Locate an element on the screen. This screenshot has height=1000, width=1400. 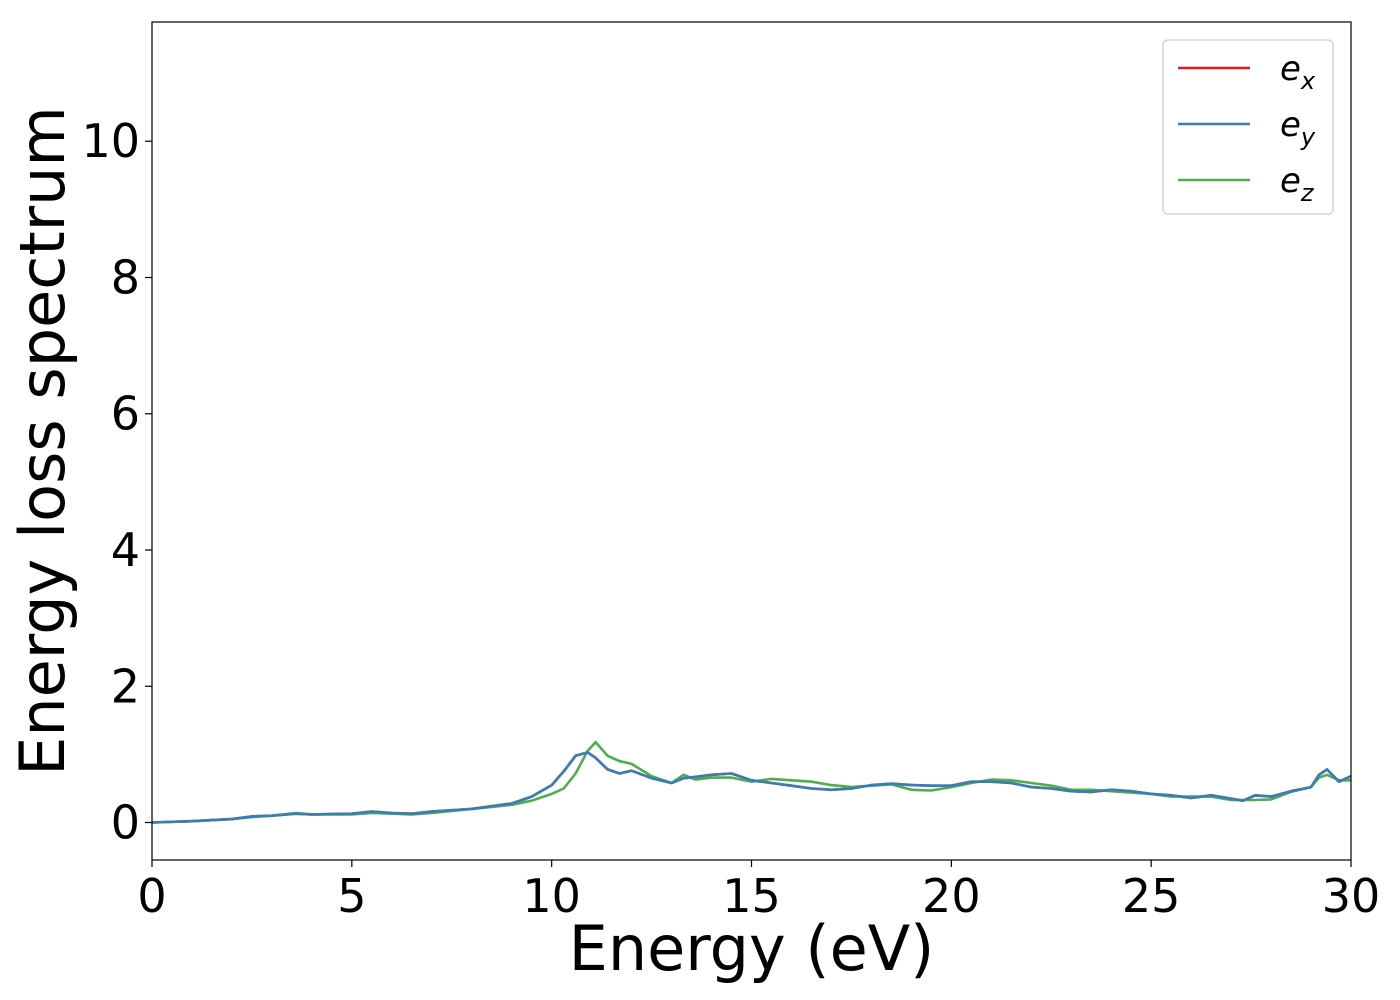
series-layer is located at coordinates (751, 782).